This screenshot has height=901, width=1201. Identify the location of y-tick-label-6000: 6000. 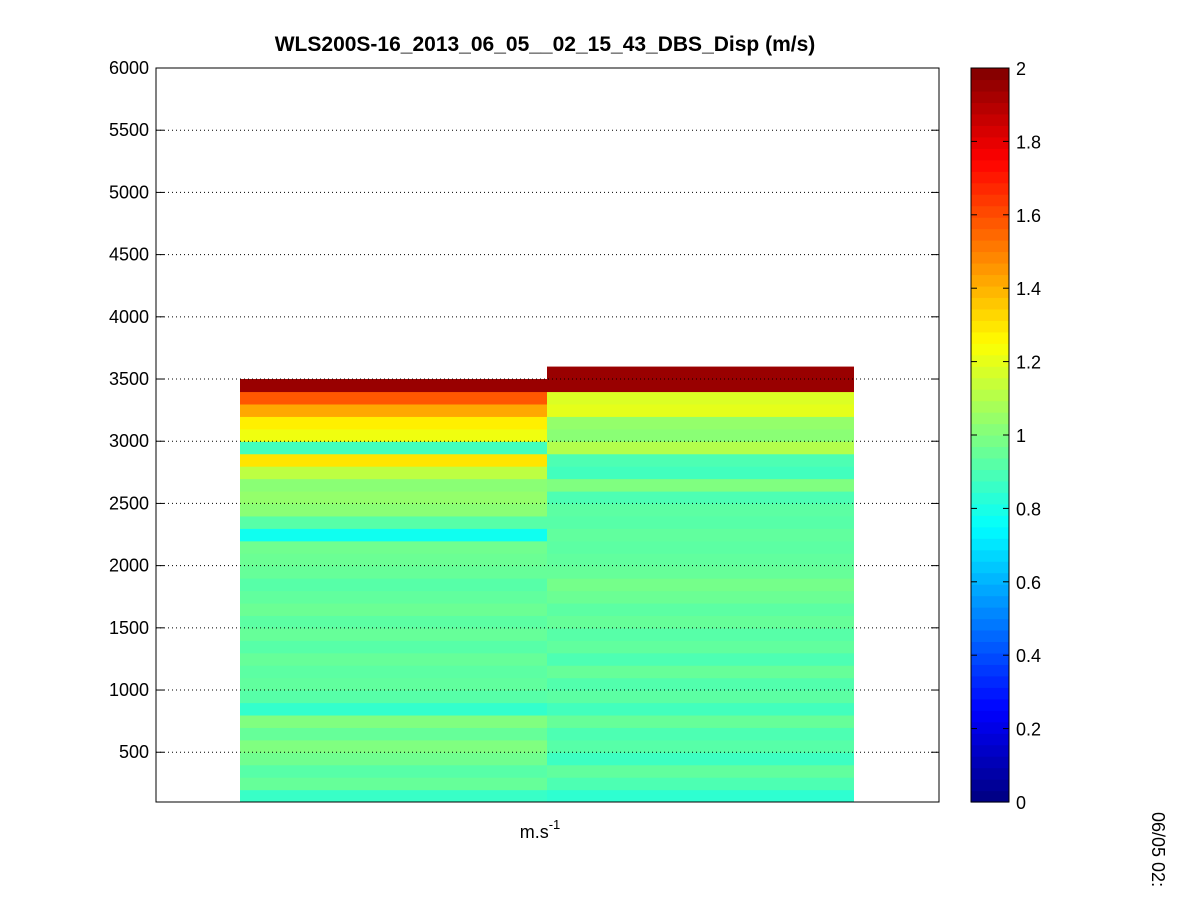
(129, 68).